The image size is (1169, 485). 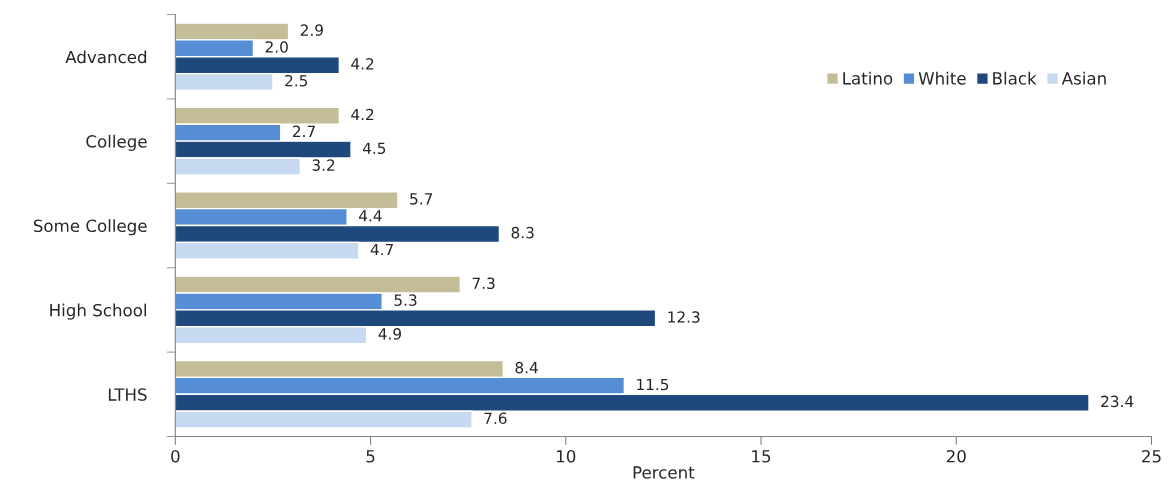 I want to click on data-label: 2.5, so click(x=296, y=80).